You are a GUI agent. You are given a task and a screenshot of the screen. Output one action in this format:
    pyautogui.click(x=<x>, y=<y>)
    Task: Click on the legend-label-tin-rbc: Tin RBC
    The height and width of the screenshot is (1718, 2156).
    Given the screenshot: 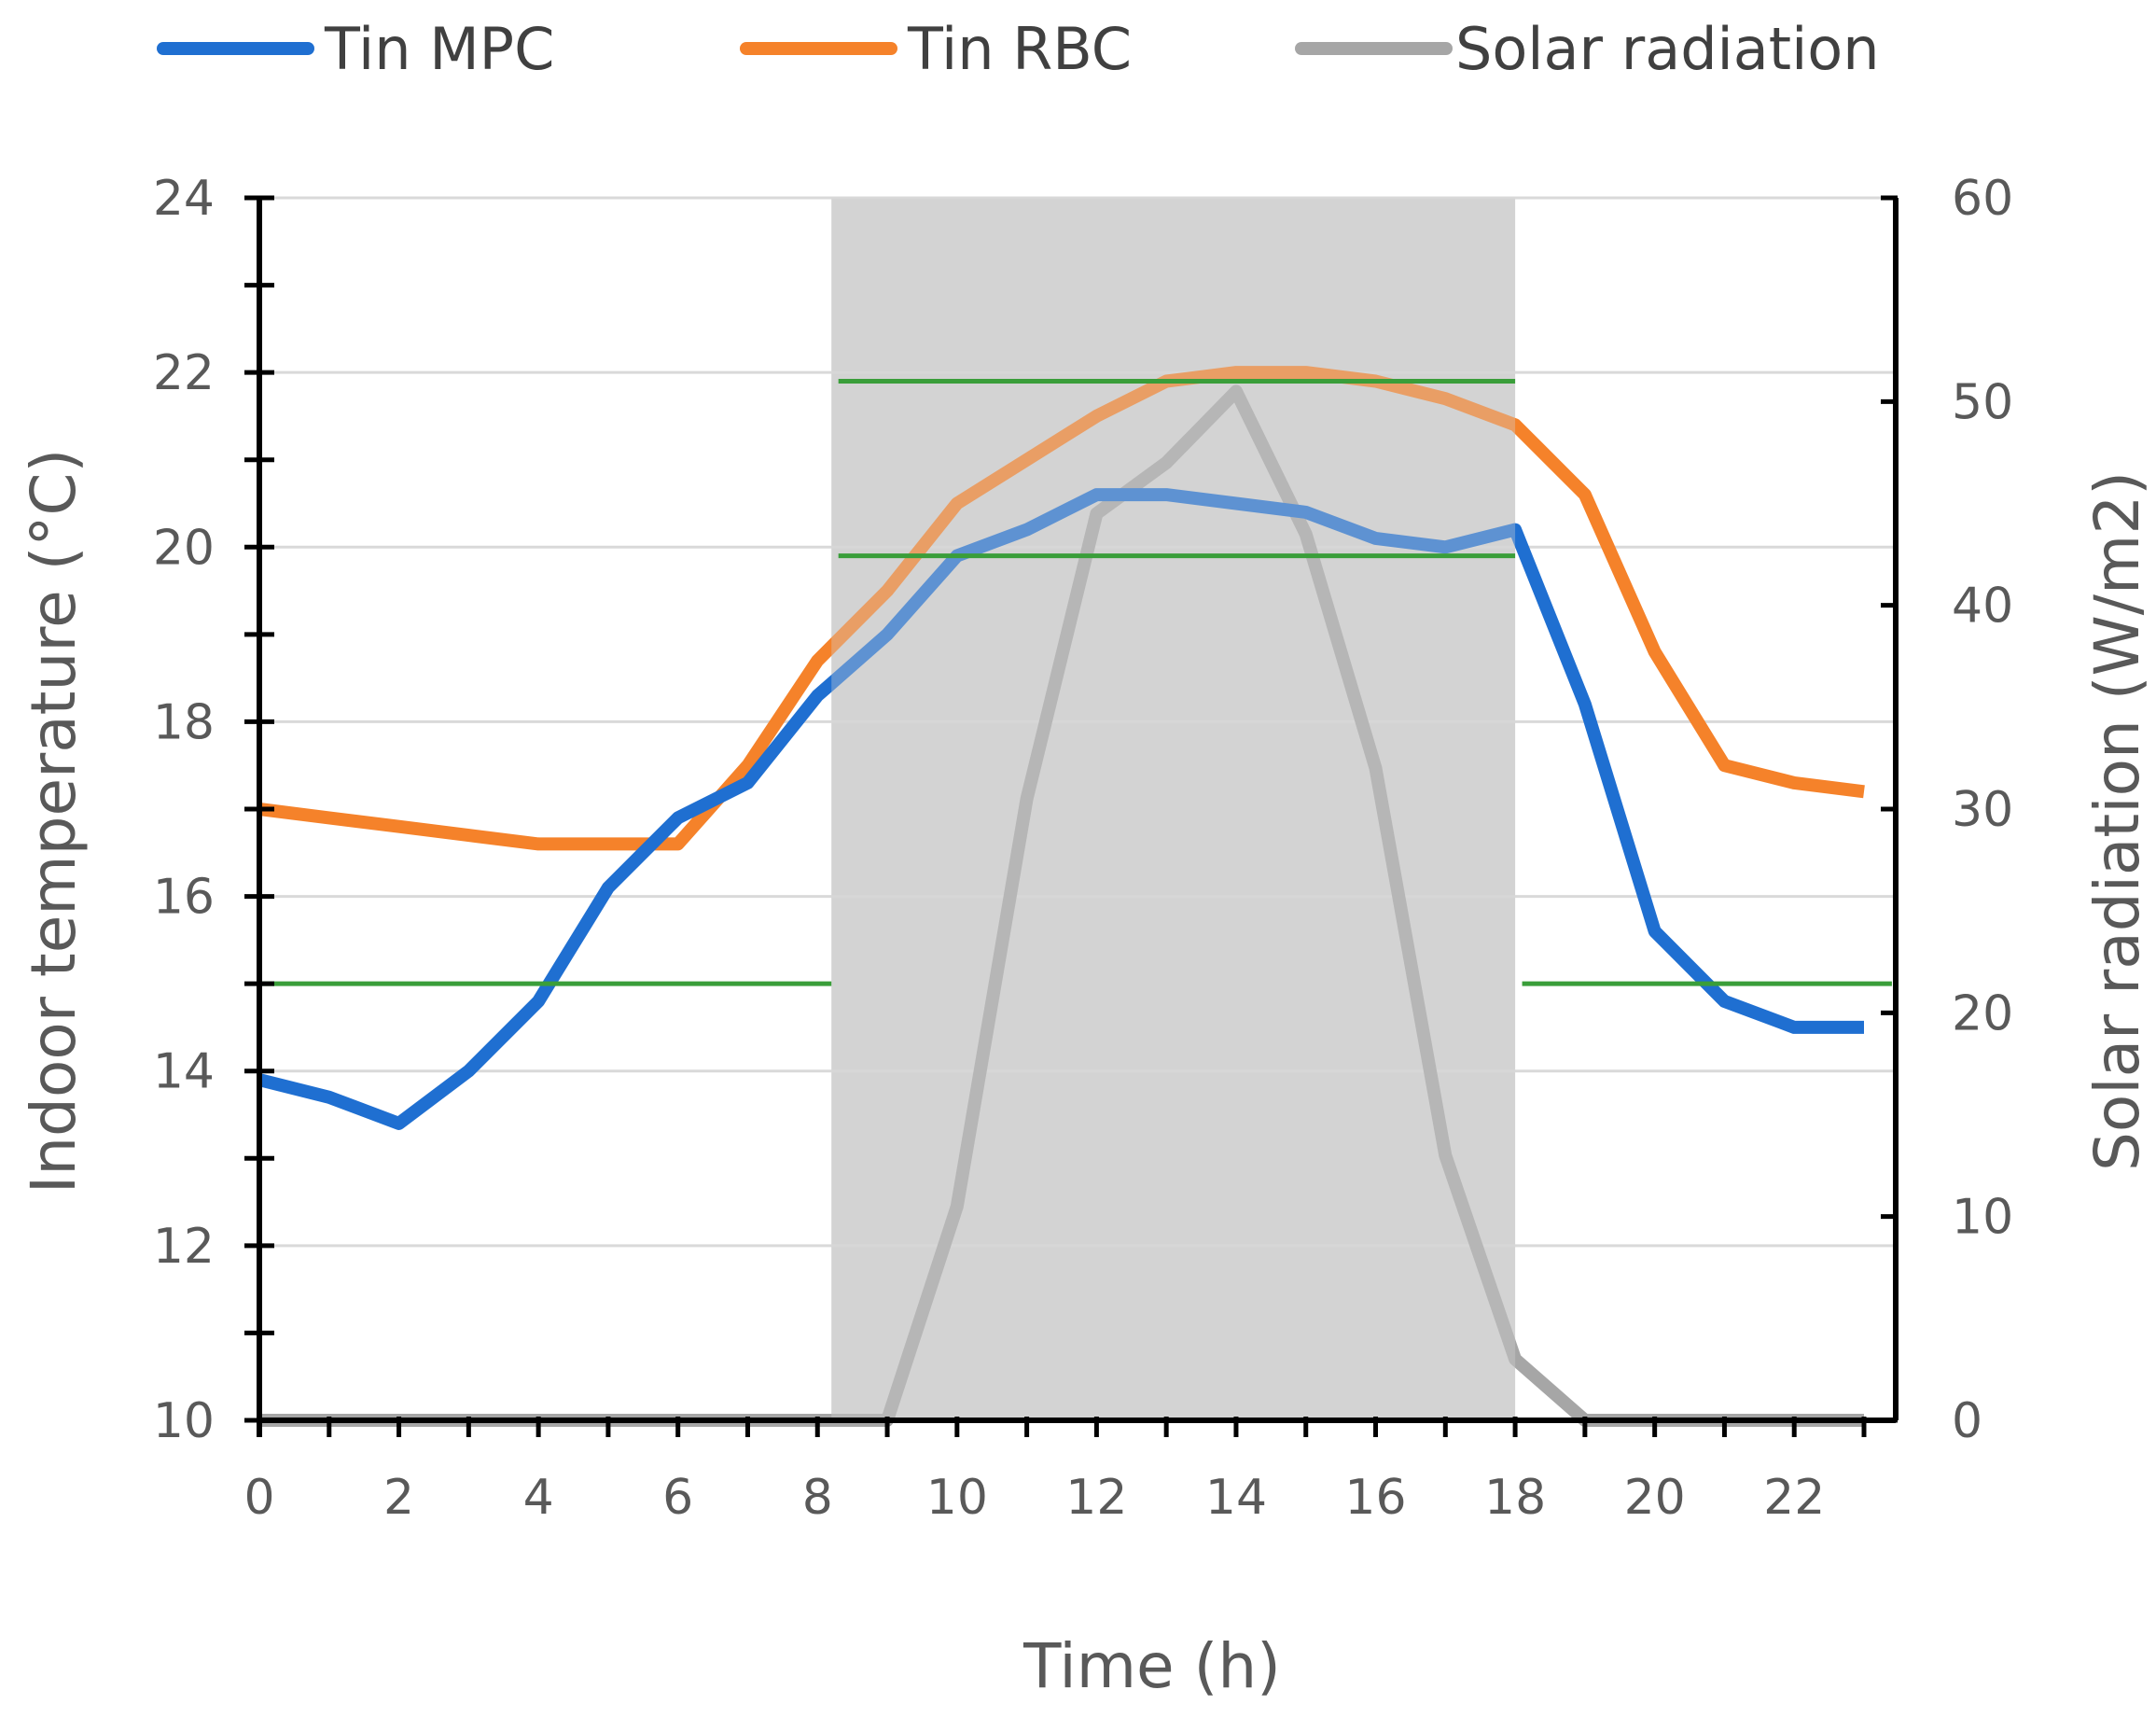 What is the action you would take?
    pyautogui.click(x=1019, y=49)
    